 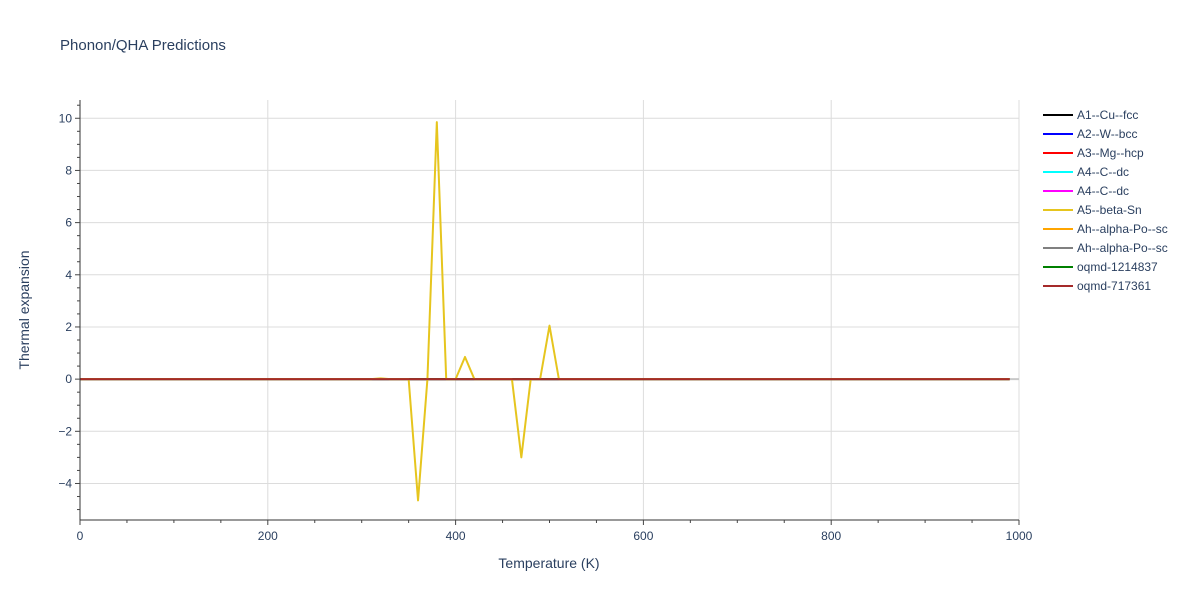 I want to click on y-tick-label: 8, so click(x=68, y=170).